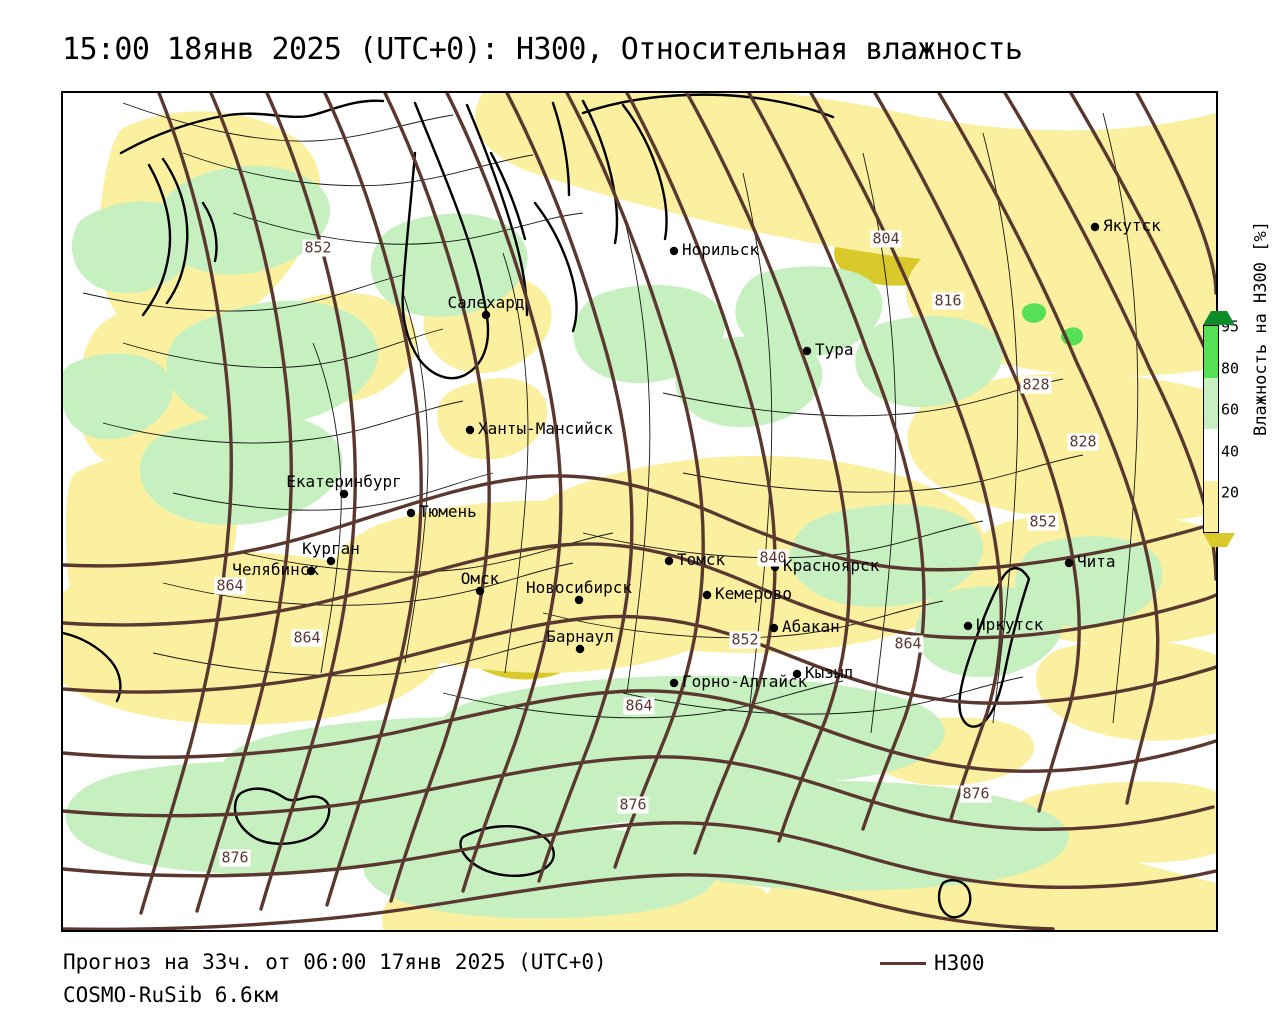 Image resolution: width=1280 pixels, height=1024 pixels. I want to click on city-label: Курган, so click(331, 548).